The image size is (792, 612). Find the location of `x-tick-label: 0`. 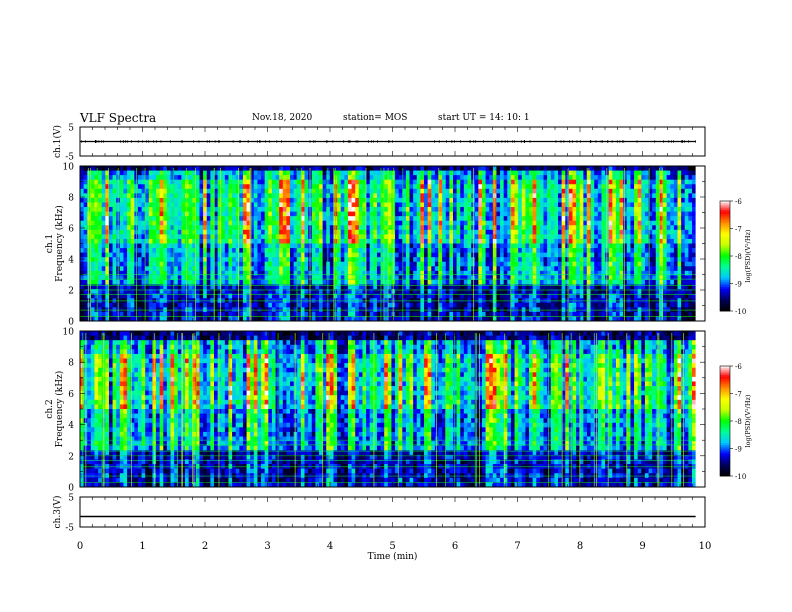

x-tick-label: 0 is located at coordinates (80, 546).